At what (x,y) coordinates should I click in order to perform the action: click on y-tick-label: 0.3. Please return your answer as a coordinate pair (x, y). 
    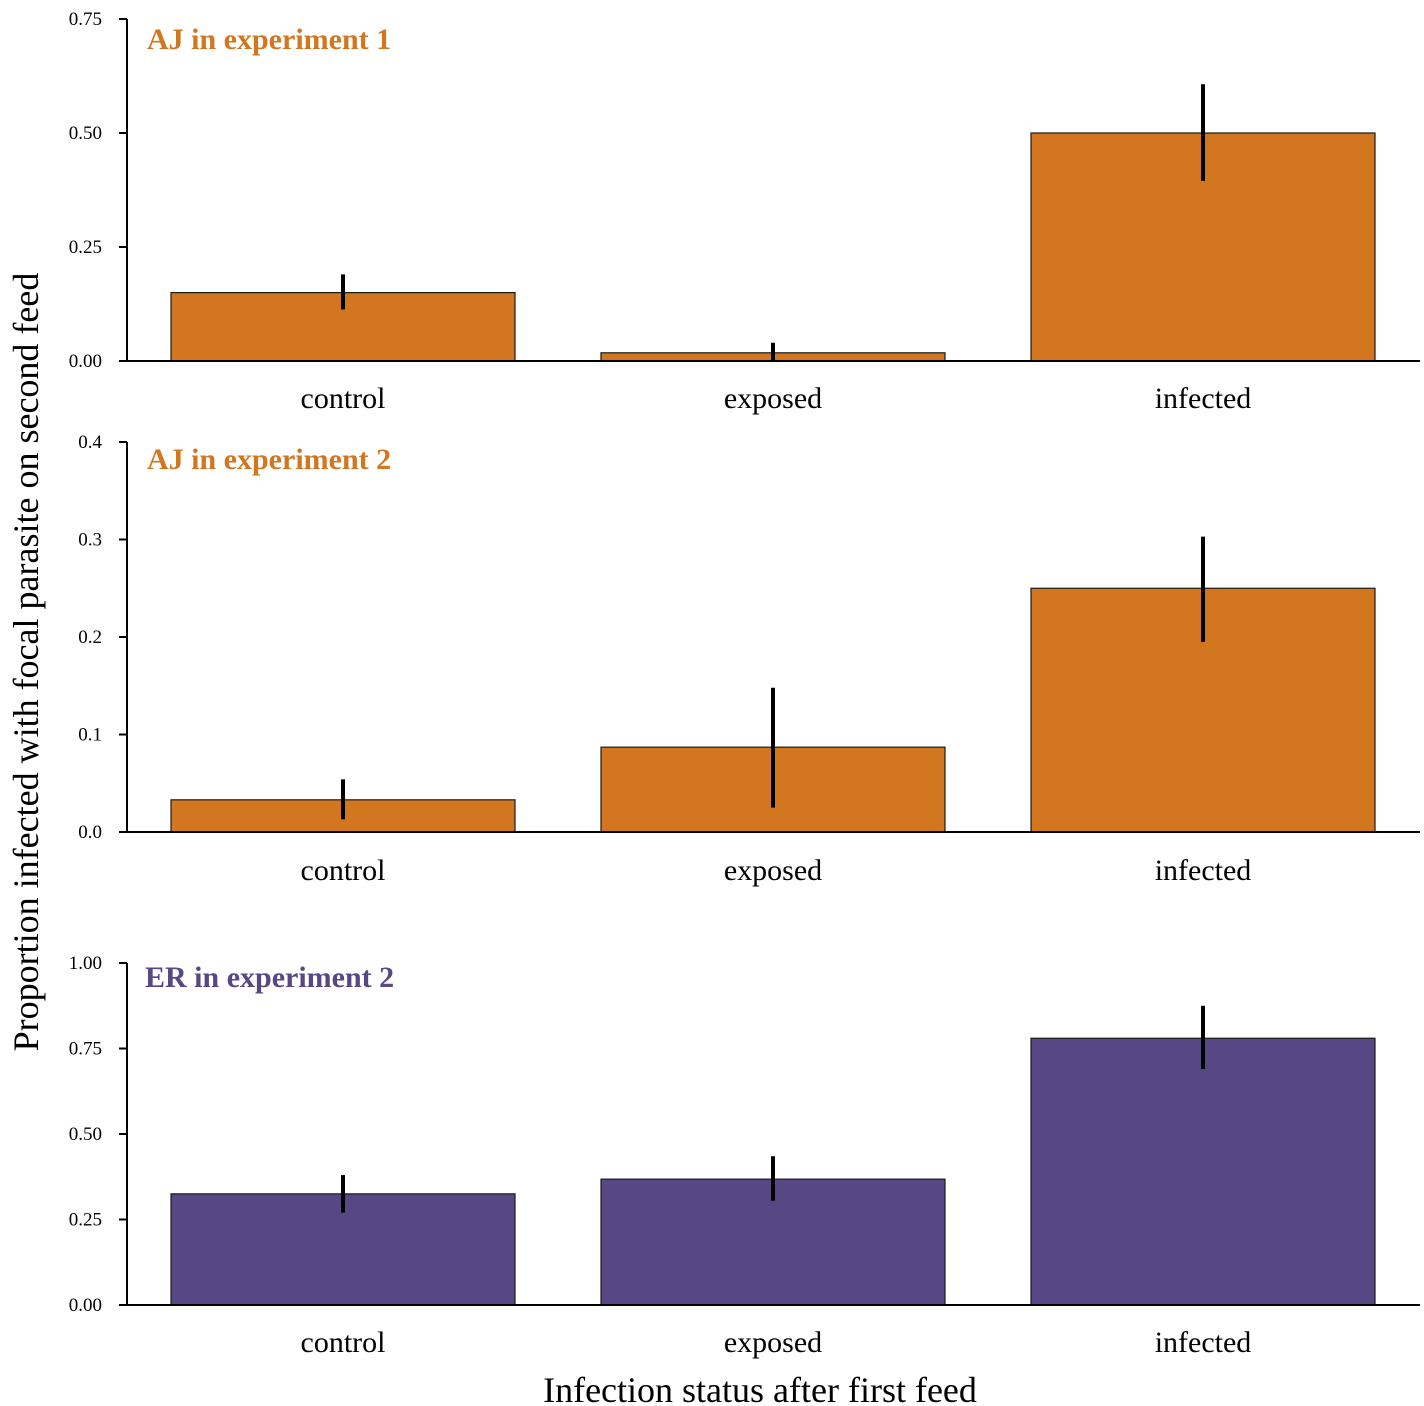
    Looking at the image, I should click on (90, 540).